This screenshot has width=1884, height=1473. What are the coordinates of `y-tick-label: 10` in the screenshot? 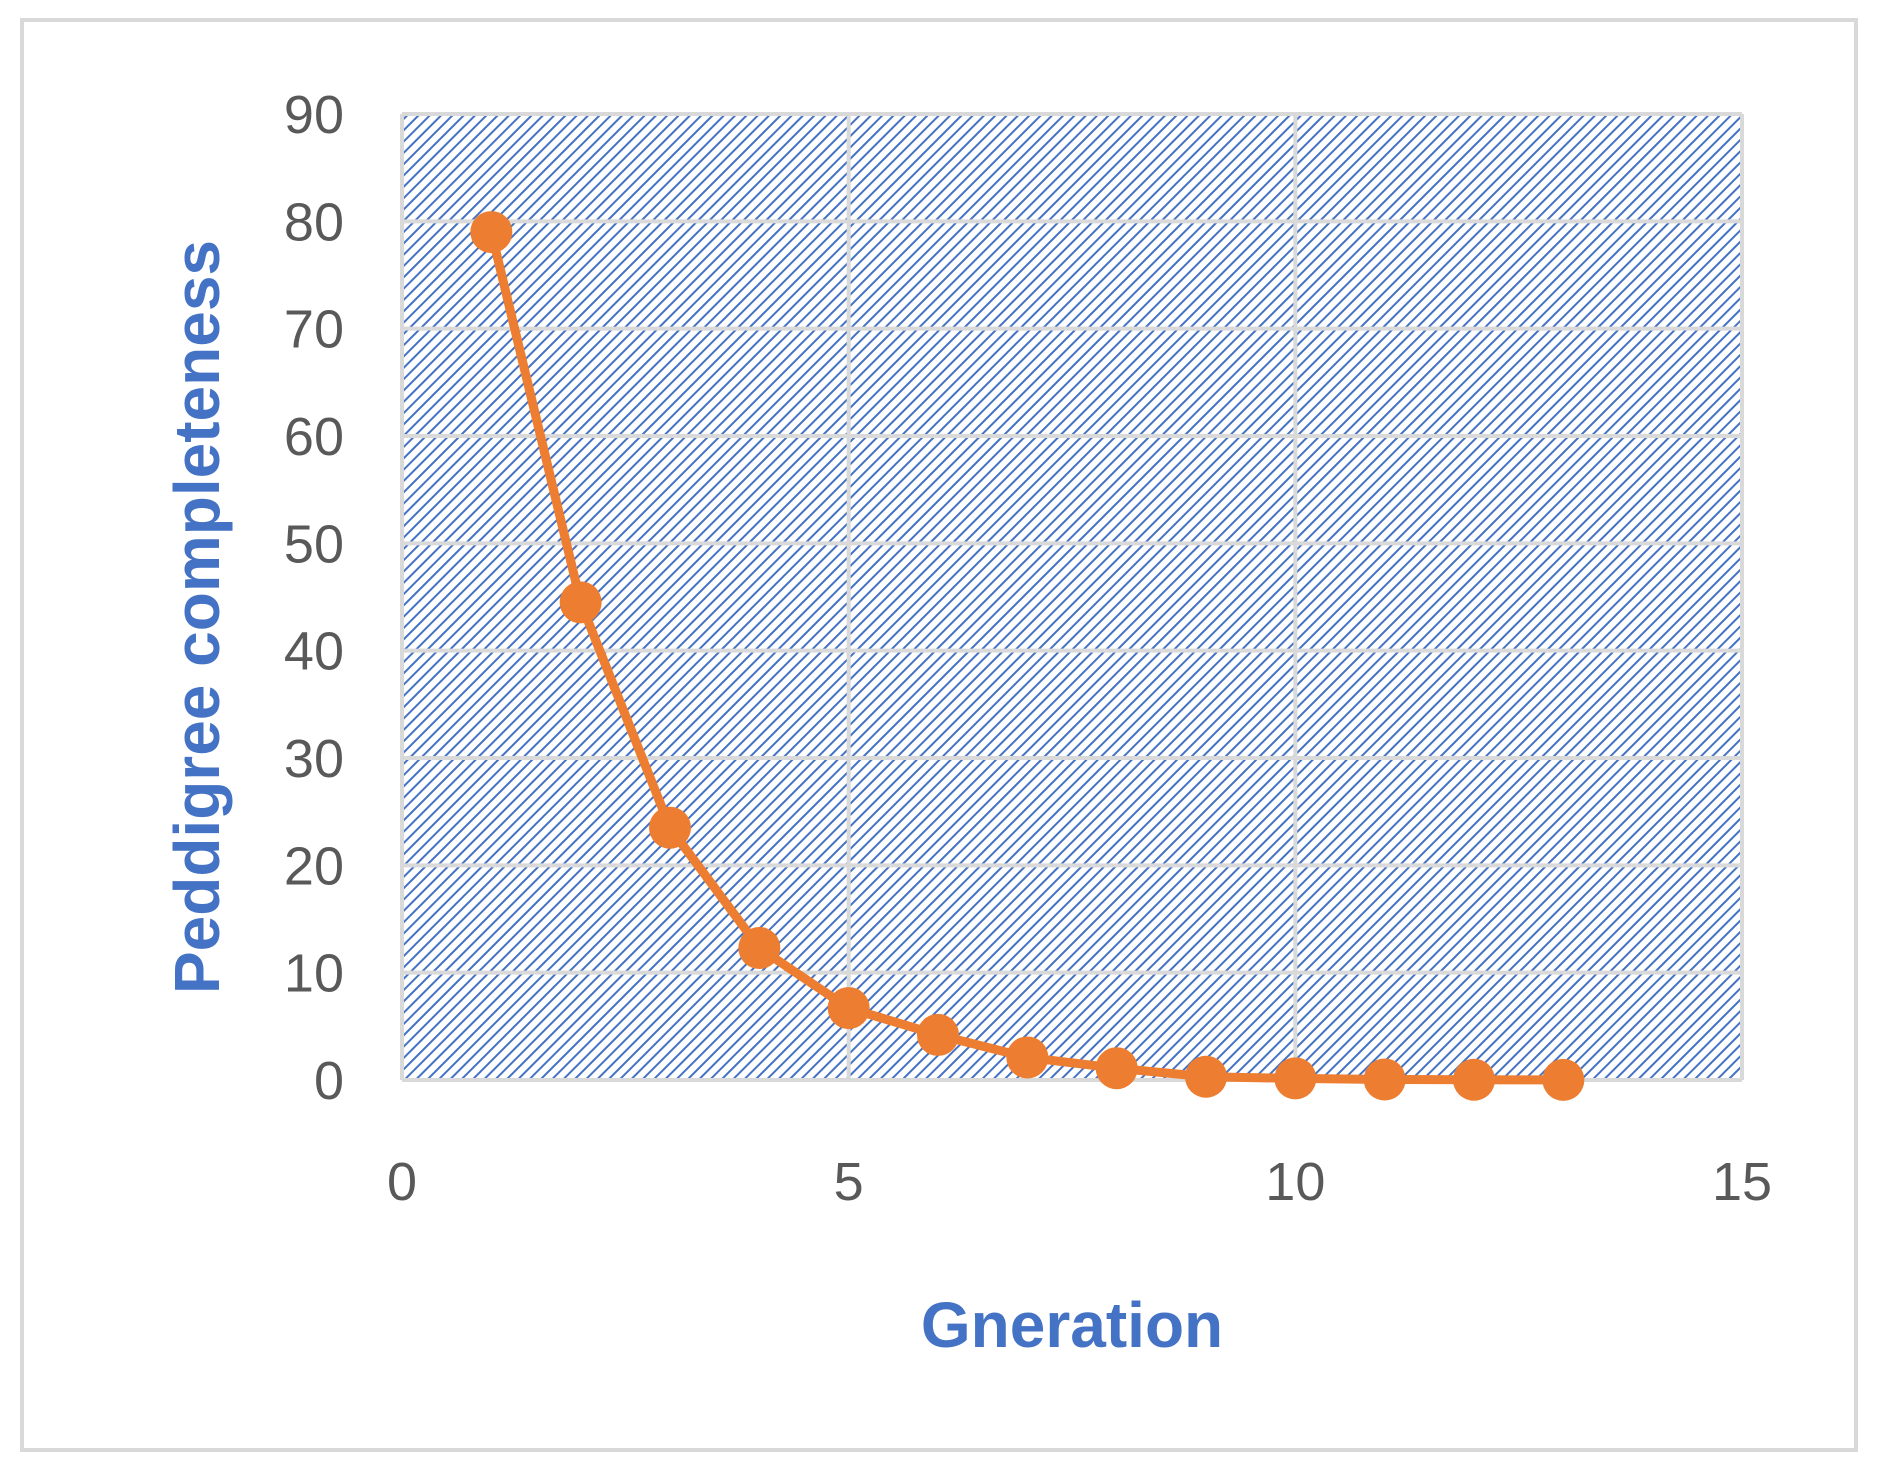 It's located at (314, 974).